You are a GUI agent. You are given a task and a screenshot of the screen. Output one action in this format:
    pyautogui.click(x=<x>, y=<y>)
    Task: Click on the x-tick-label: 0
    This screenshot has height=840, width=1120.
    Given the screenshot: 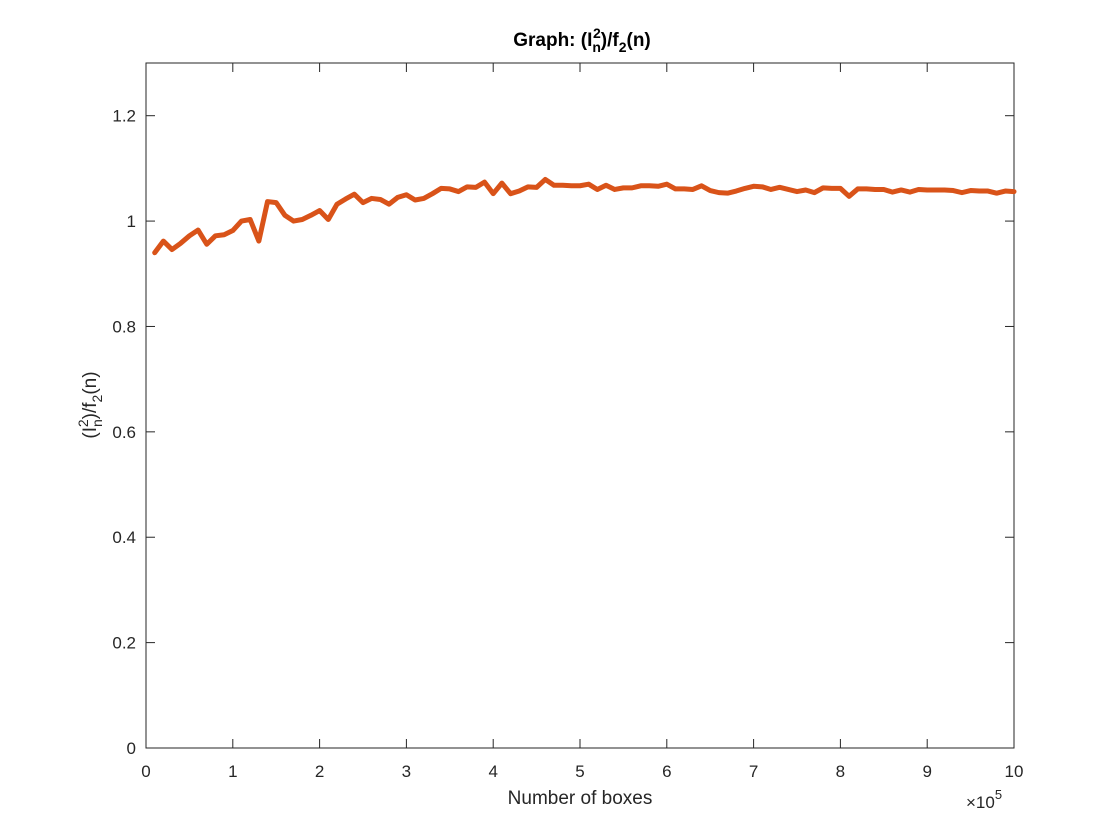 What is the action you would take?
    pyautogui.click(x=145, y=771)
    